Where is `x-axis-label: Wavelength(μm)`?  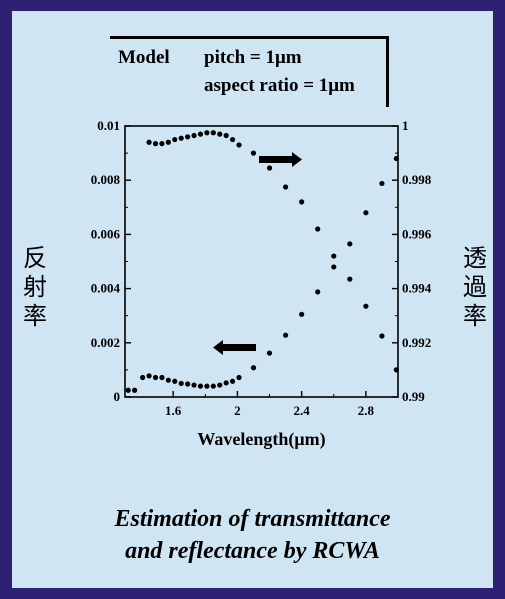
x-axis-label: Wavelength(μm) is located at coordinates (261, 439).